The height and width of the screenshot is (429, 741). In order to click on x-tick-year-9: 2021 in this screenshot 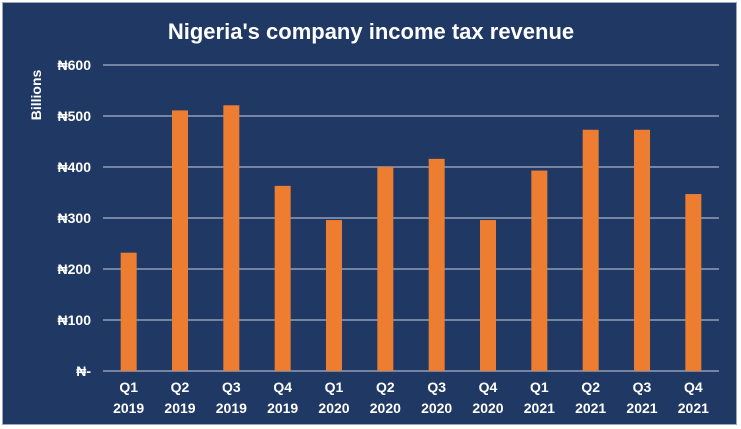, I will do `click(590, 408)`.